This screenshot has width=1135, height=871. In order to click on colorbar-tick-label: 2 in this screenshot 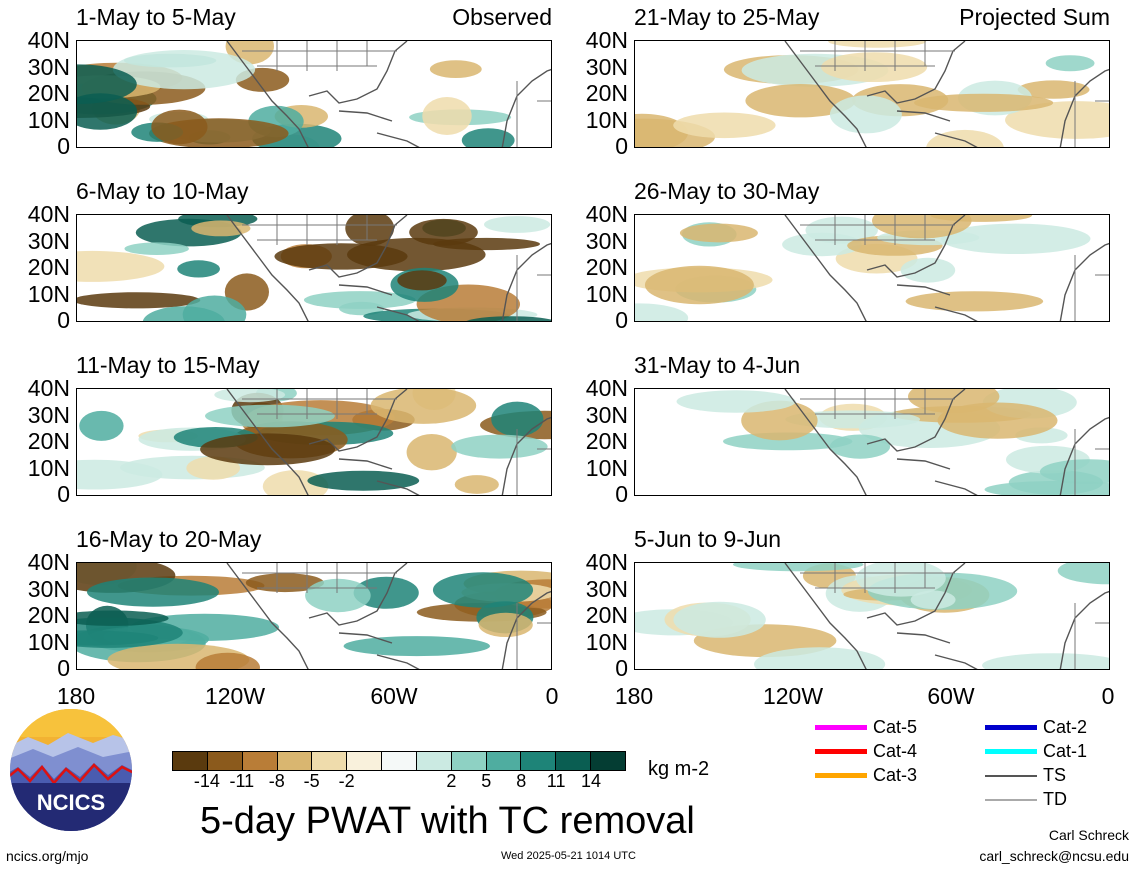, I will do `click(451, 781)`.